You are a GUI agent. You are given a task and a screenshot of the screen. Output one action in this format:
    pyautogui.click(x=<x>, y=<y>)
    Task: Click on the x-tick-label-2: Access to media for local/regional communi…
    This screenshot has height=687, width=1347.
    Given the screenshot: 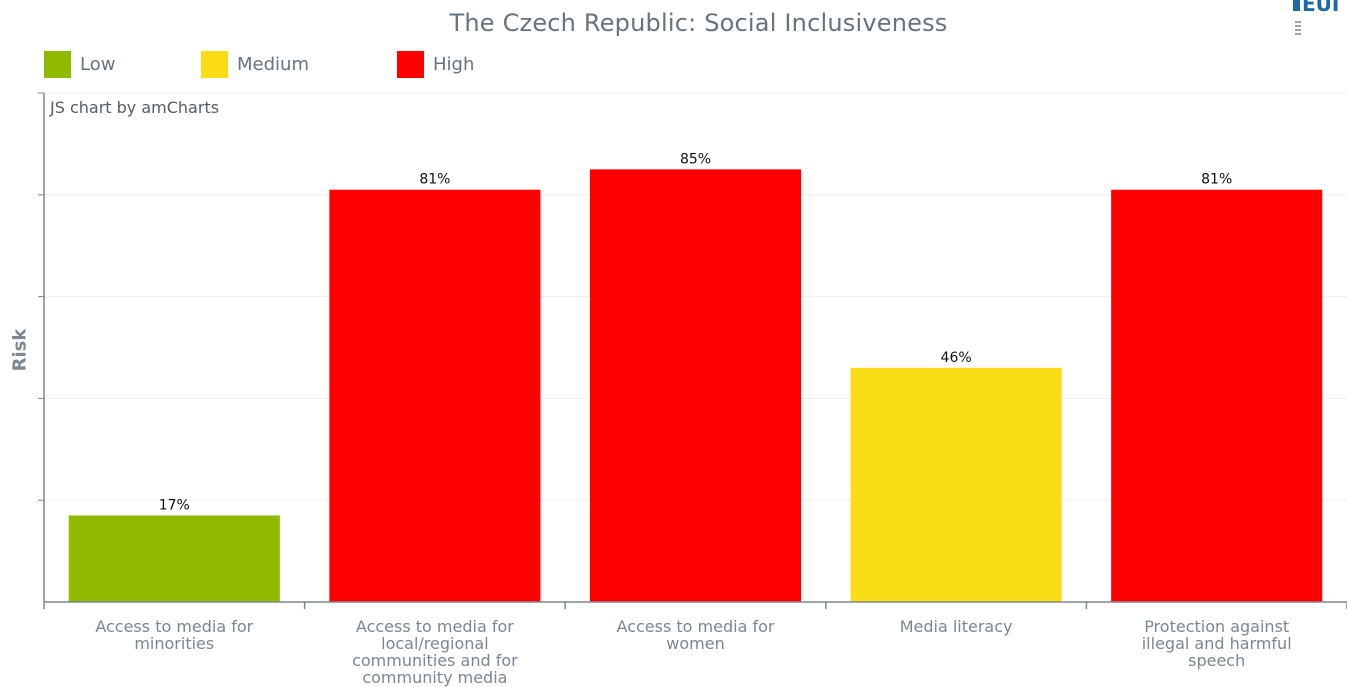 What is the action you would take?
    pyautogui.click(x=435, y=652)
    